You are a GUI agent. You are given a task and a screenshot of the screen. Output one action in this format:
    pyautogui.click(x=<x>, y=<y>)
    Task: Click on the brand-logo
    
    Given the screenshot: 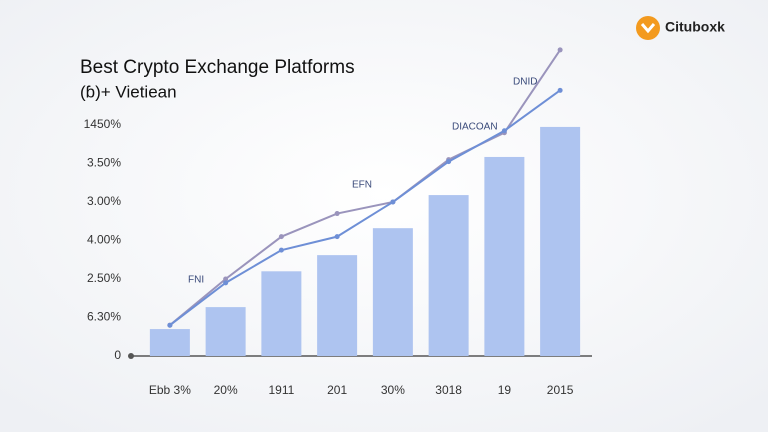 What is the action you would take?
    pyautogui.click(x=648, y=28)
    